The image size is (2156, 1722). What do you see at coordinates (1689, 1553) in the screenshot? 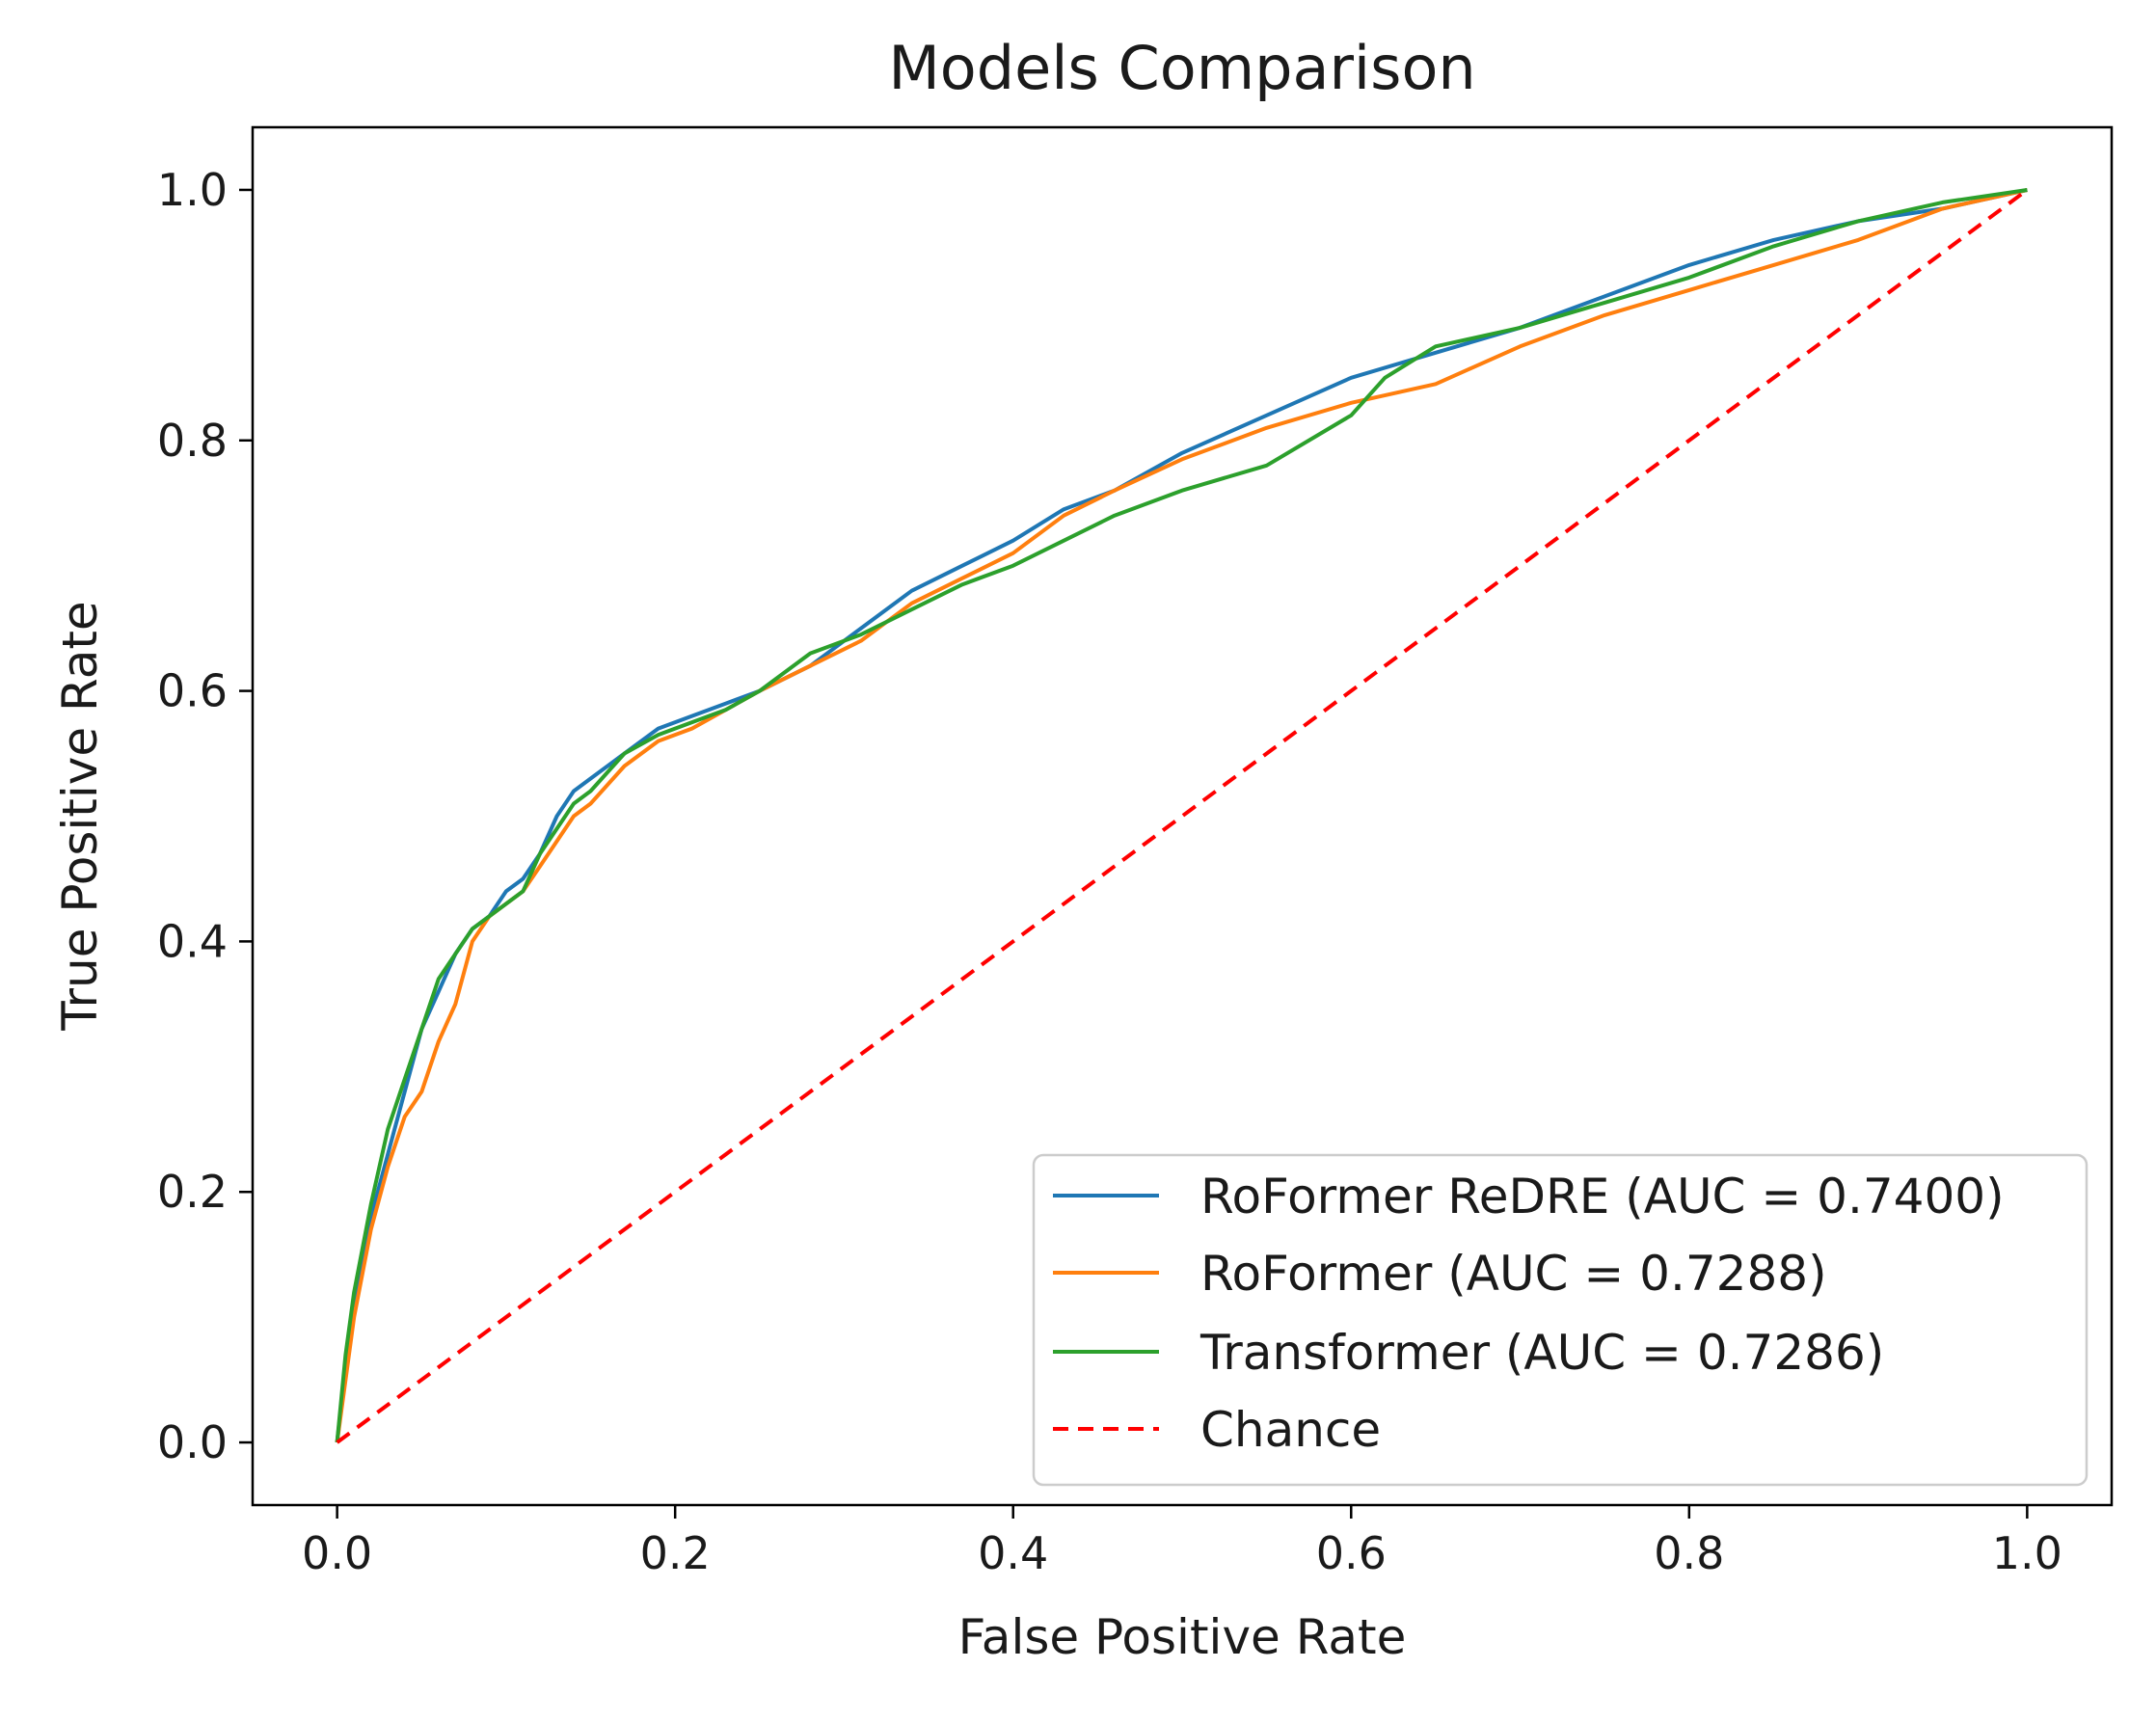
I see `x-tick-label: 0.8` at bounding box center [1689, 1553].